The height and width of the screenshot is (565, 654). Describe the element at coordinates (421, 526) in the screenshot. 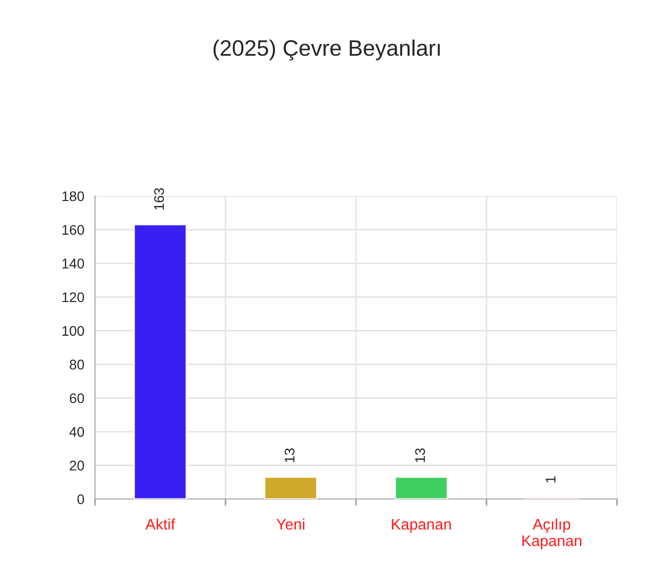

I see `x-tick-label: Kapanan` at that location.